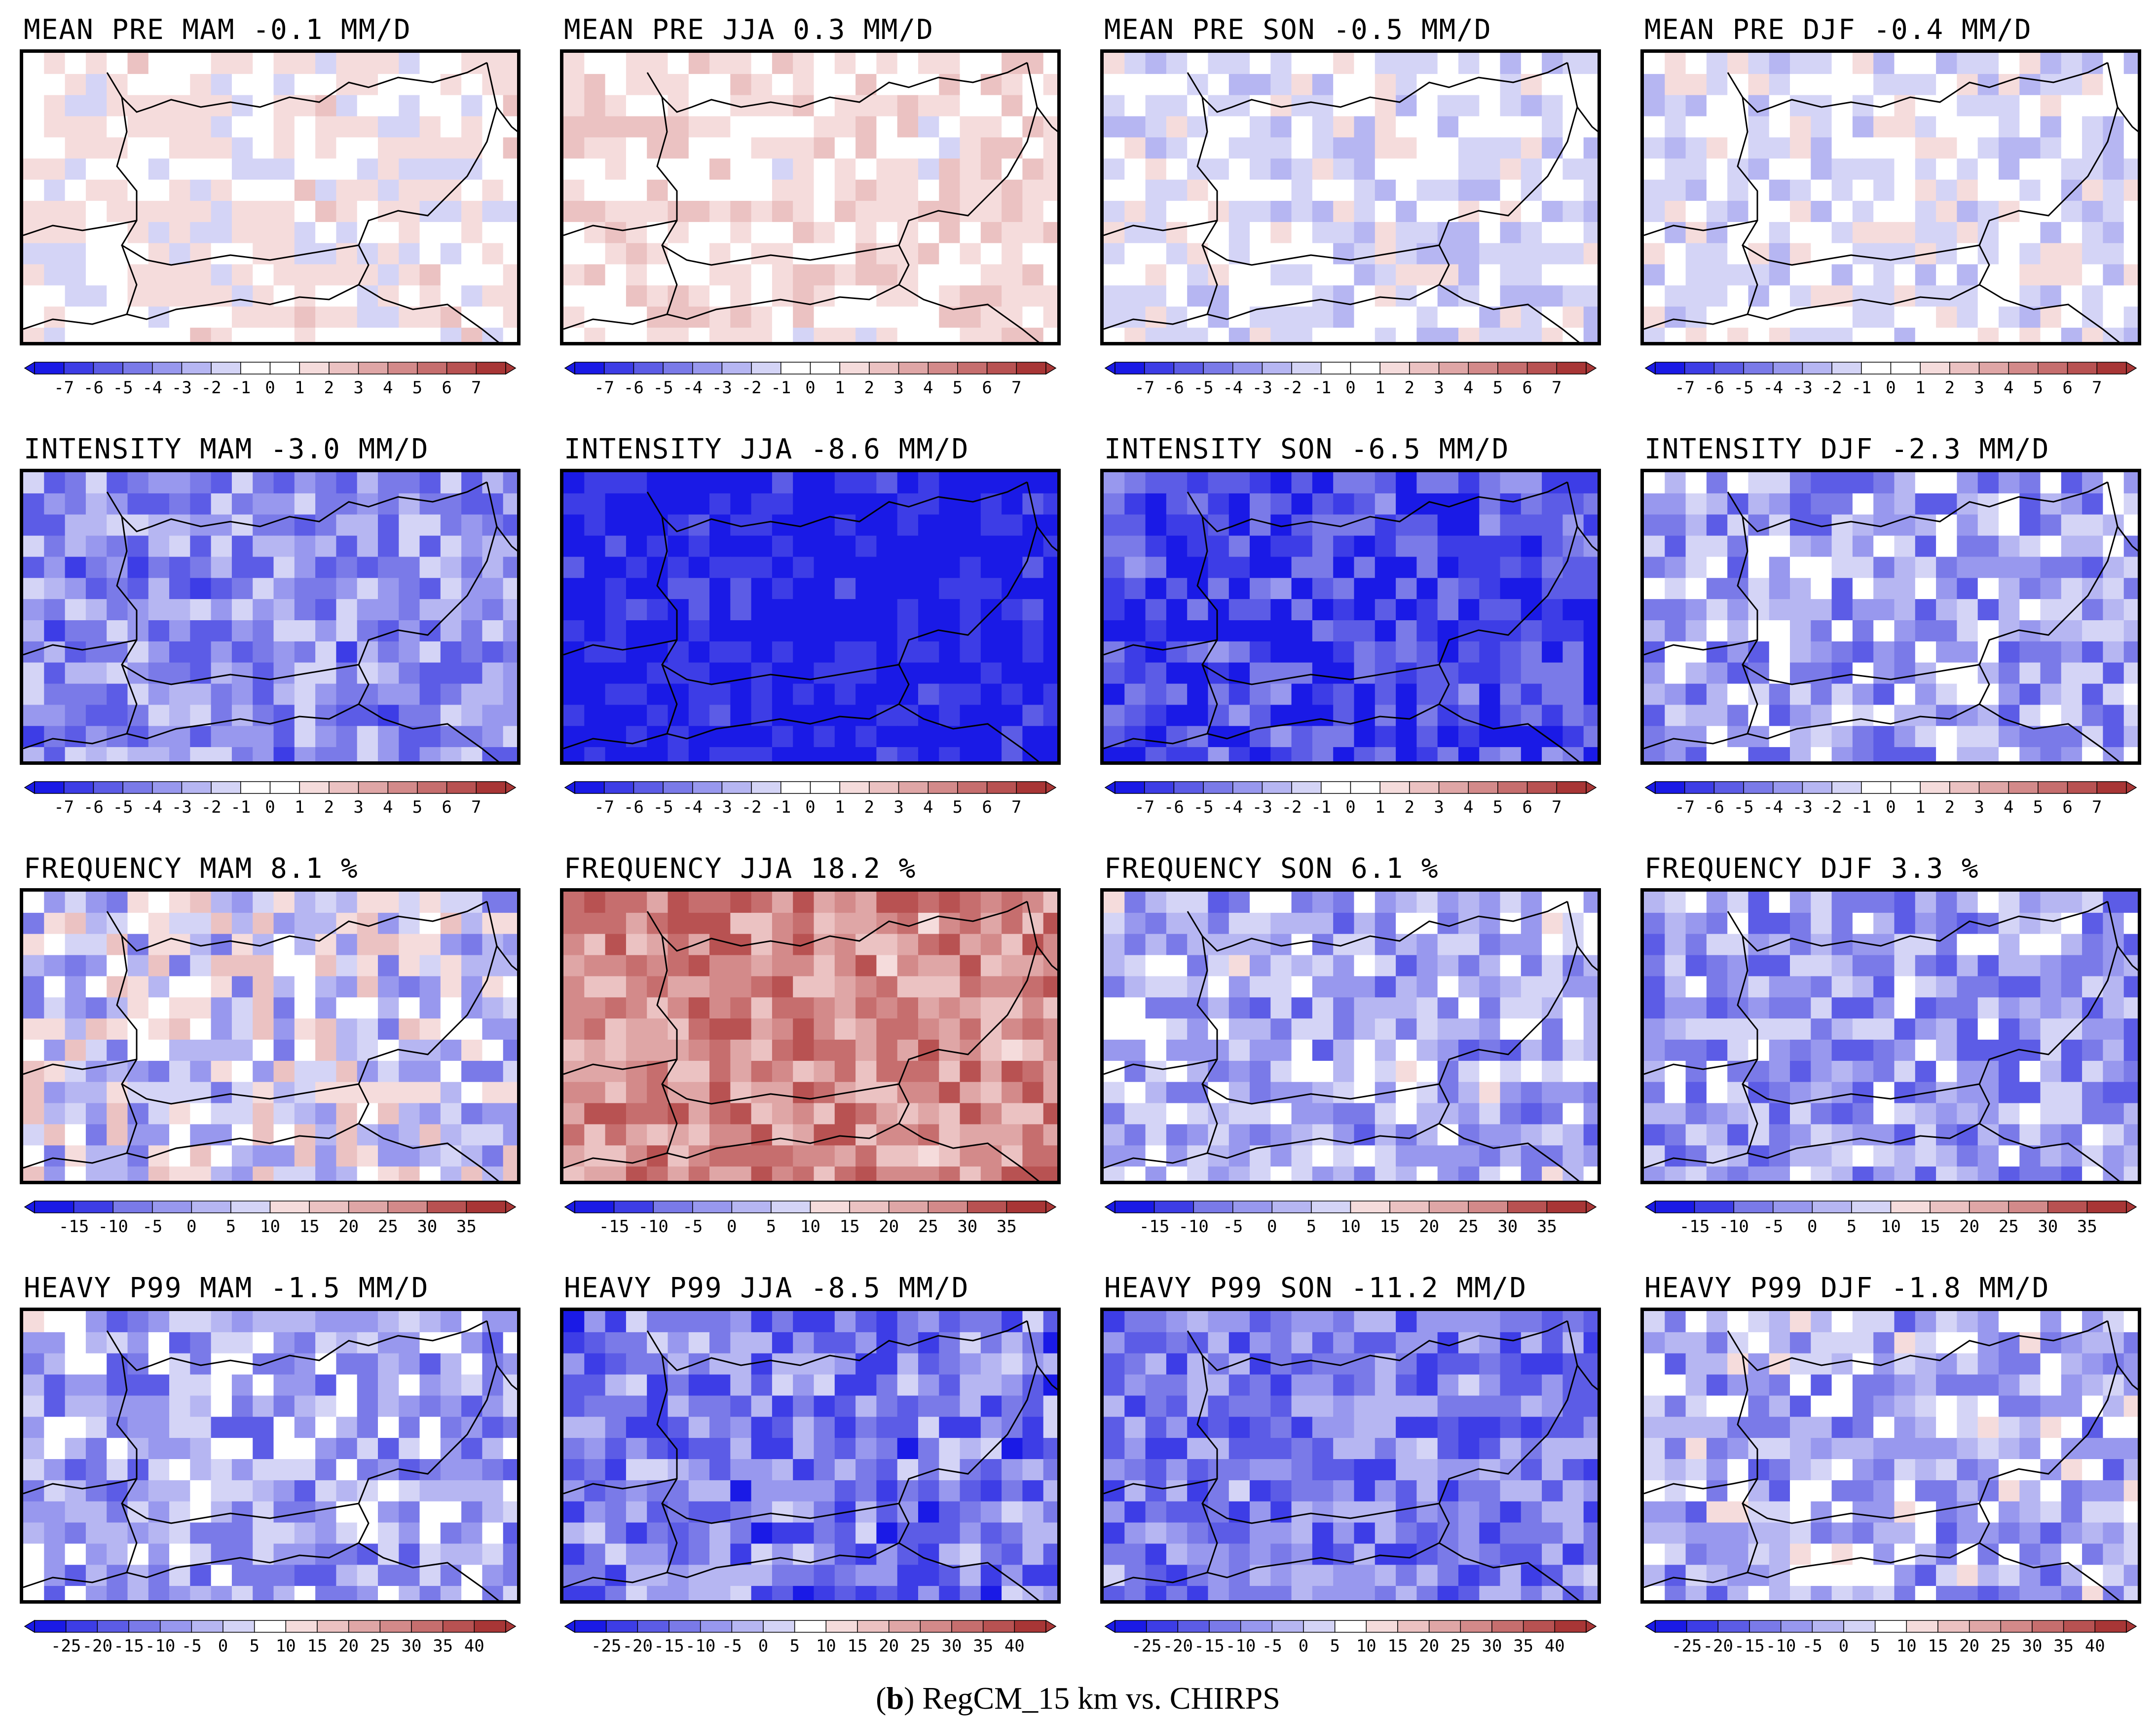 This screenshot has height=1728, width=2156. Describe the element at coordinates (692, 1227) in the screenshot. I see `colorbar-tick-label: -5` at that location.